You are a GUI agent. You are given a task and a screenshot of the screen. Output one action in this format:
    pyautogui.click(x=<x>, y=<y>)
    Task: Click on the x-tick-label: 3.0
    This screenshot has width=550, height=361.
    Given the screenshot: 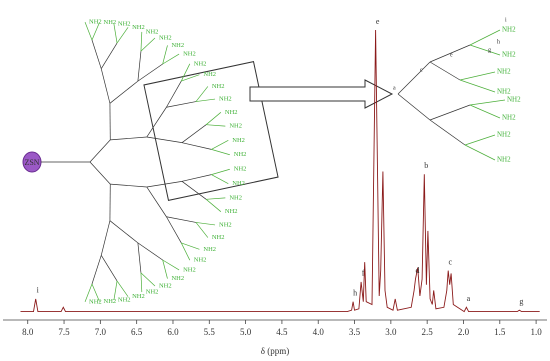 What is the action you would take?
    pyautogui.click(x=391, y=332)
    